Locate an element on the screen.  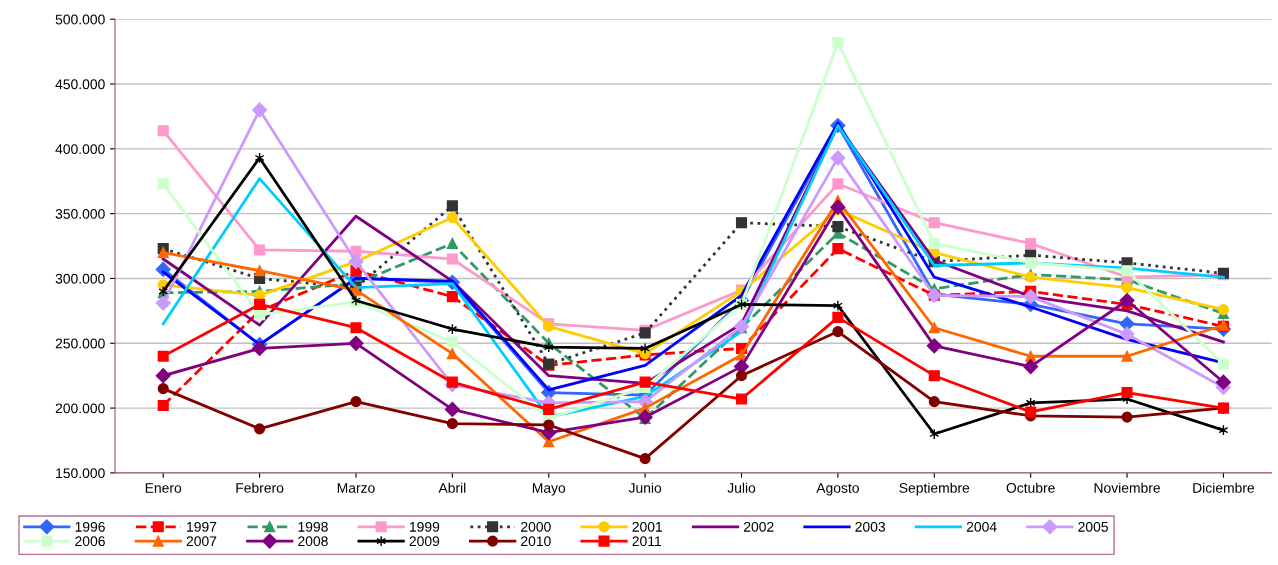
legend-label: 2009 is located at coordinates (424, 541).